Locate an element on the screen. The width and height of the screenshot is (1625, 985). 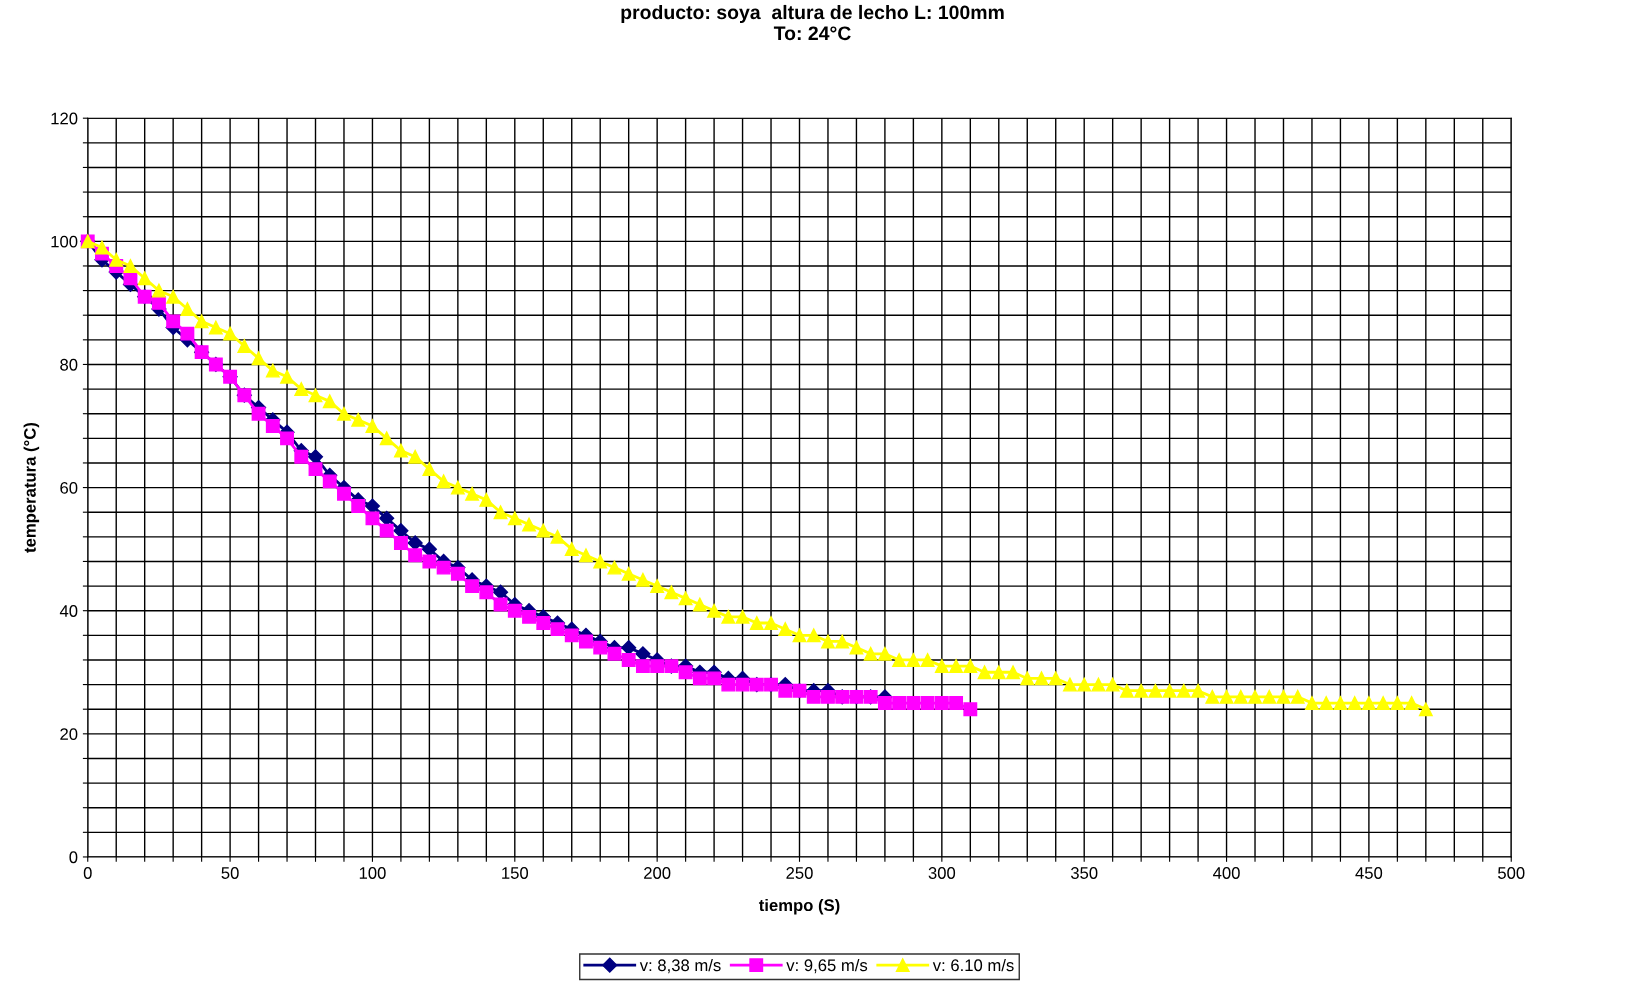
x-tick-label: 300 is located at coordinates (942, 873).